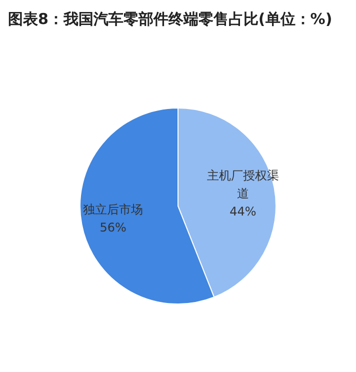 The height and width of the screenshot is (372, 356). What do you see at coordinates (170, 19) in the screenshot?
I see `chart-title: 图表8：我国汽车零部件终端零售占比(单位：%)` at bounding box center [170, 19].